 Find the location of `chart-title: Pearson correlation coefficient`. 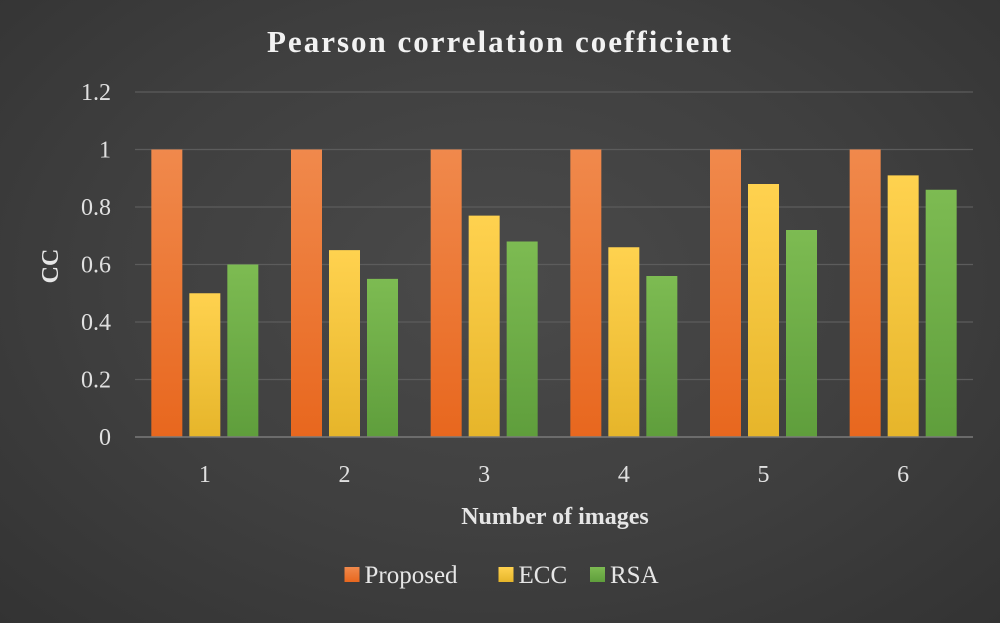

chart-title: Pearson correlation coefficient is located at coordinates (500, 41).